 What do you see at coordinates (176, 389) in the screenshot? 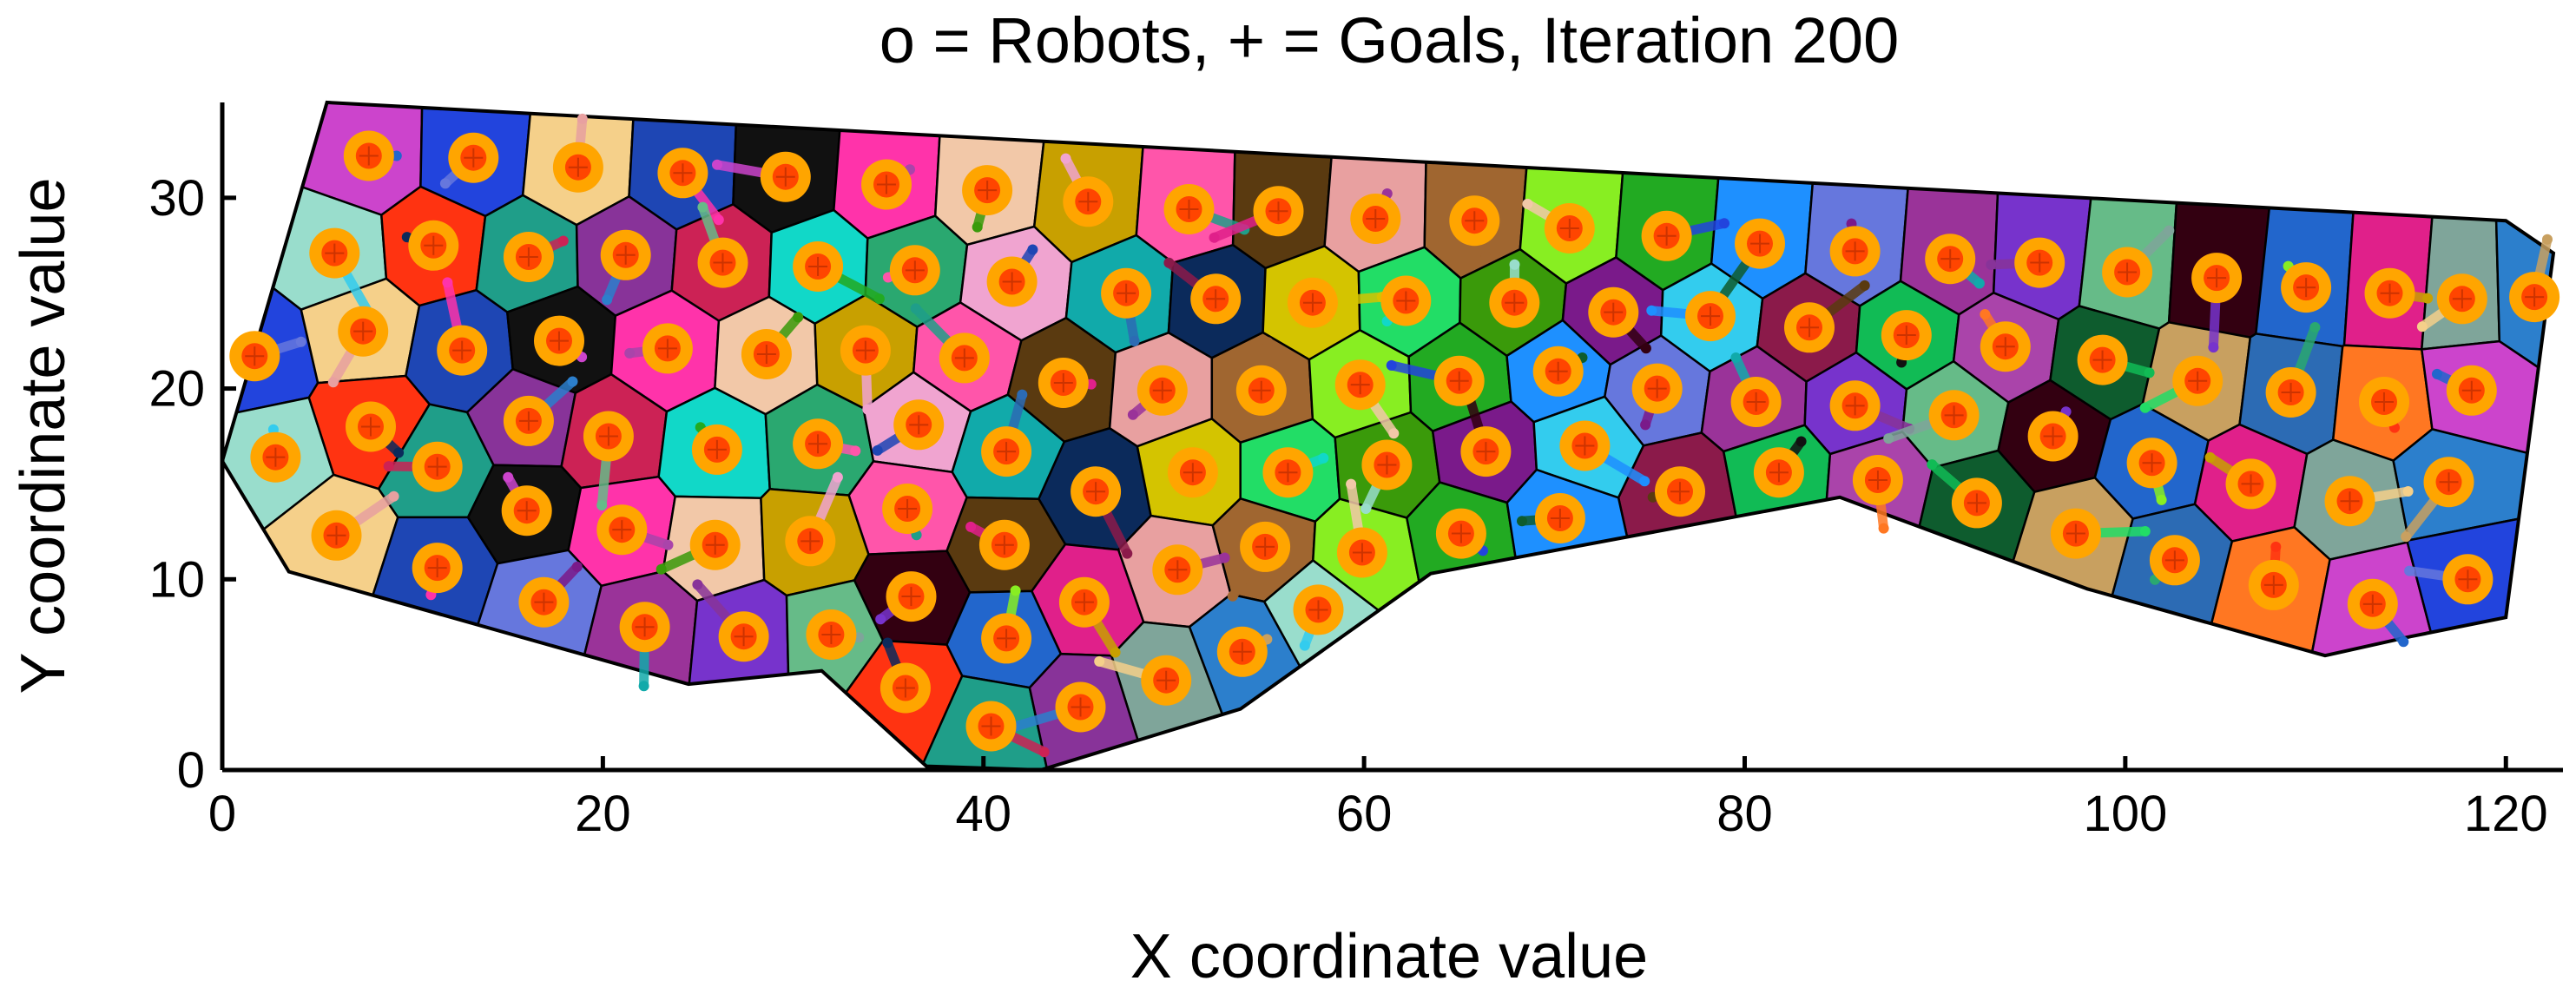
I see `y-tick-label: 20` at bounding box center [176, 389].